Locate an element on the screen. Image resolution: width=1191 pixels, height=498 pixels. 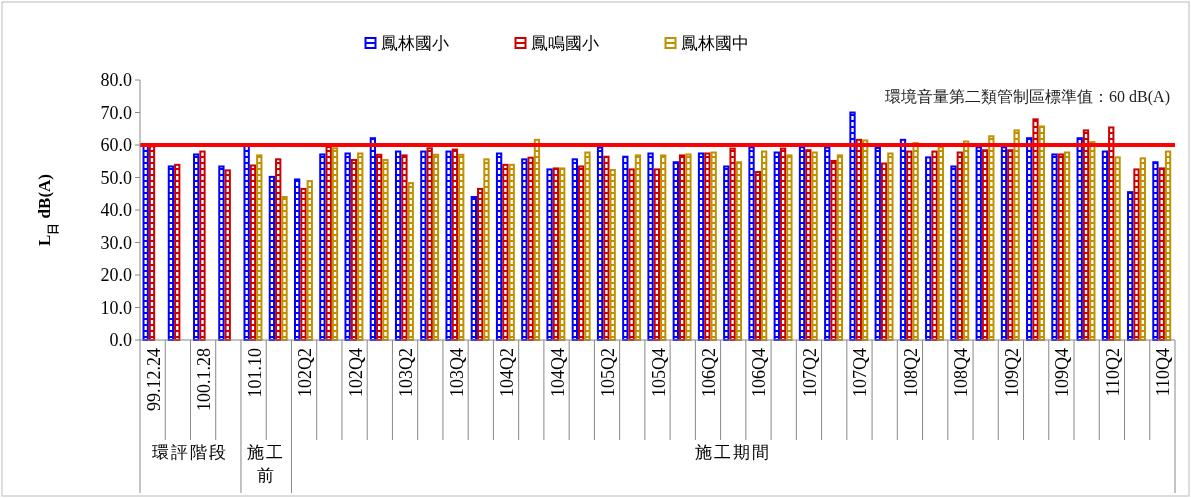
x-tick-label: 104Q4 is located at coordinates (557, 372).